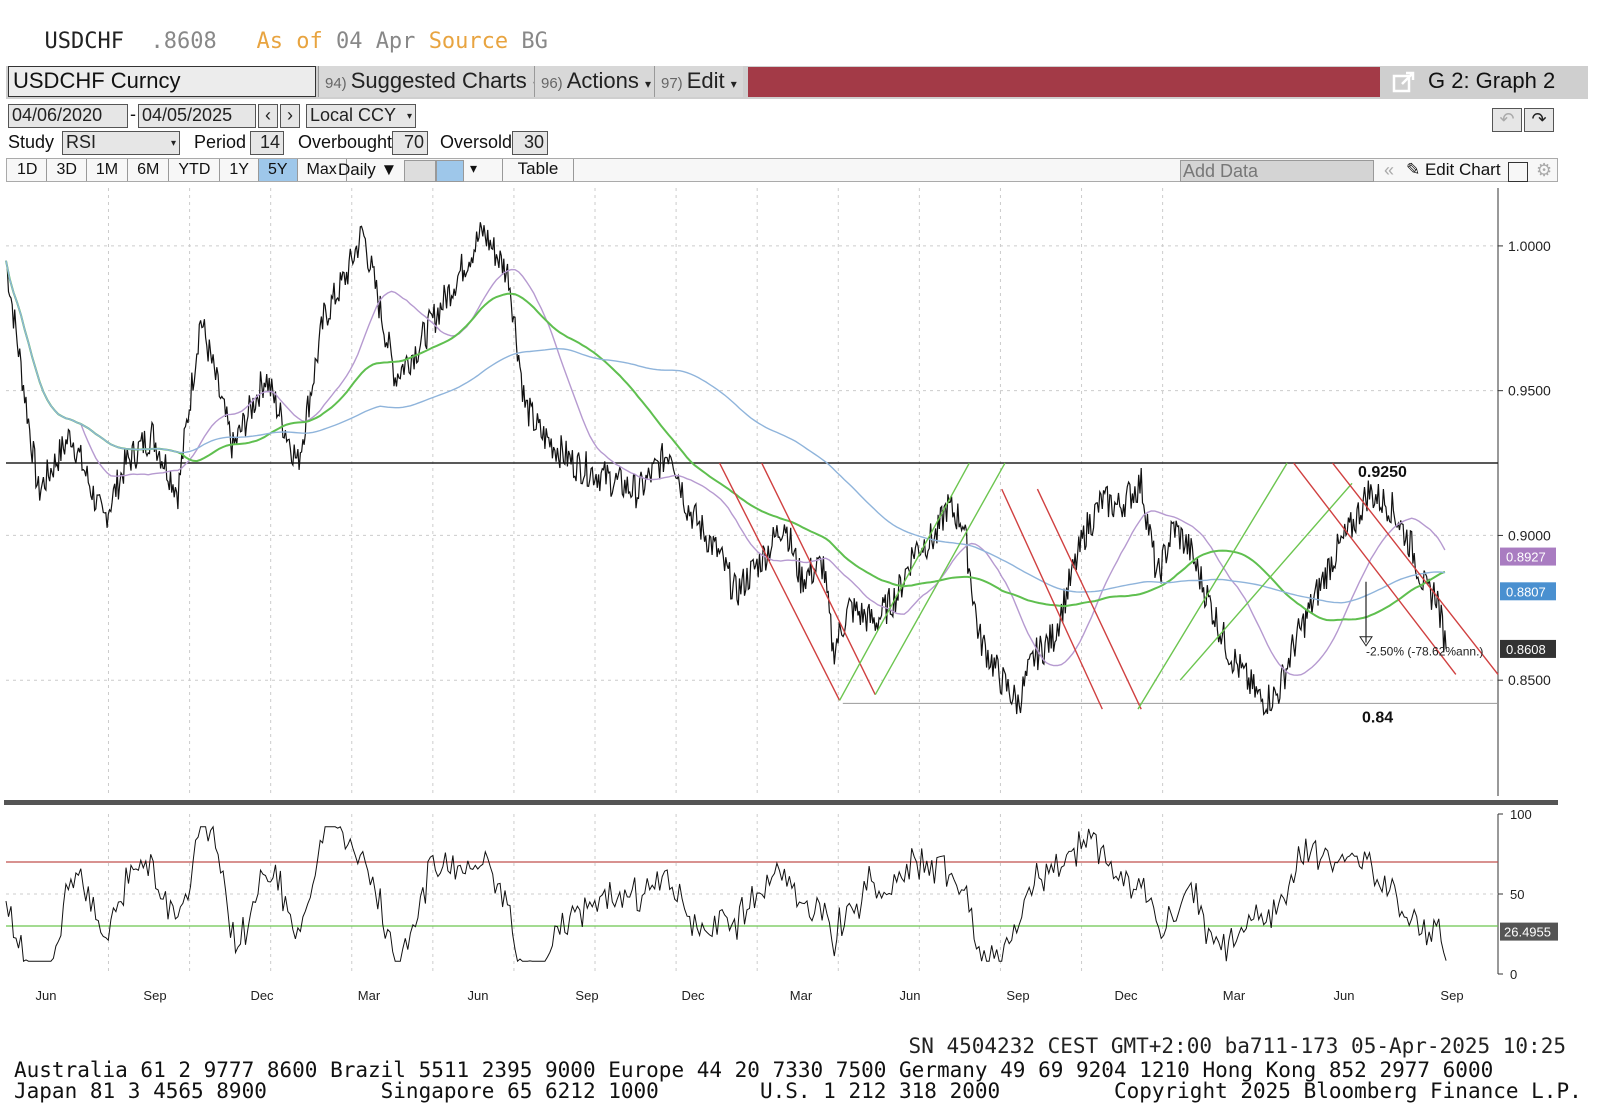  I want to click on overbought-field: 70, so click(410, 143).